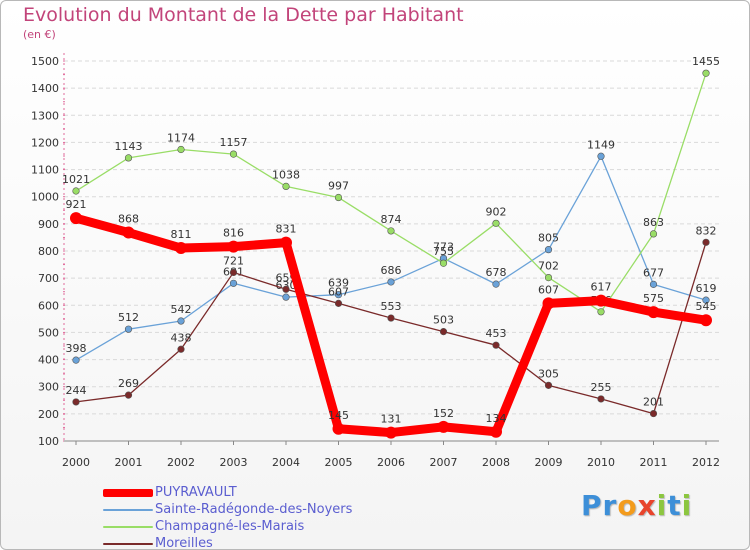  I want to click on legend-item: Sainte-Radégonde-des-Noyers, so click(268, 509).